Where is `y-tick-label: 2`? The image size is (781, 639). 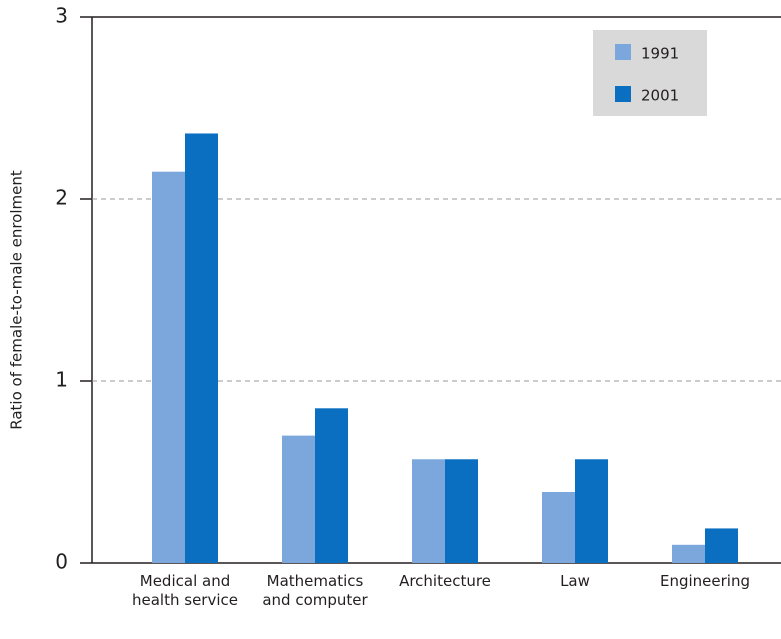 y-tick-label: 2 is located at coordinates (61, 198).